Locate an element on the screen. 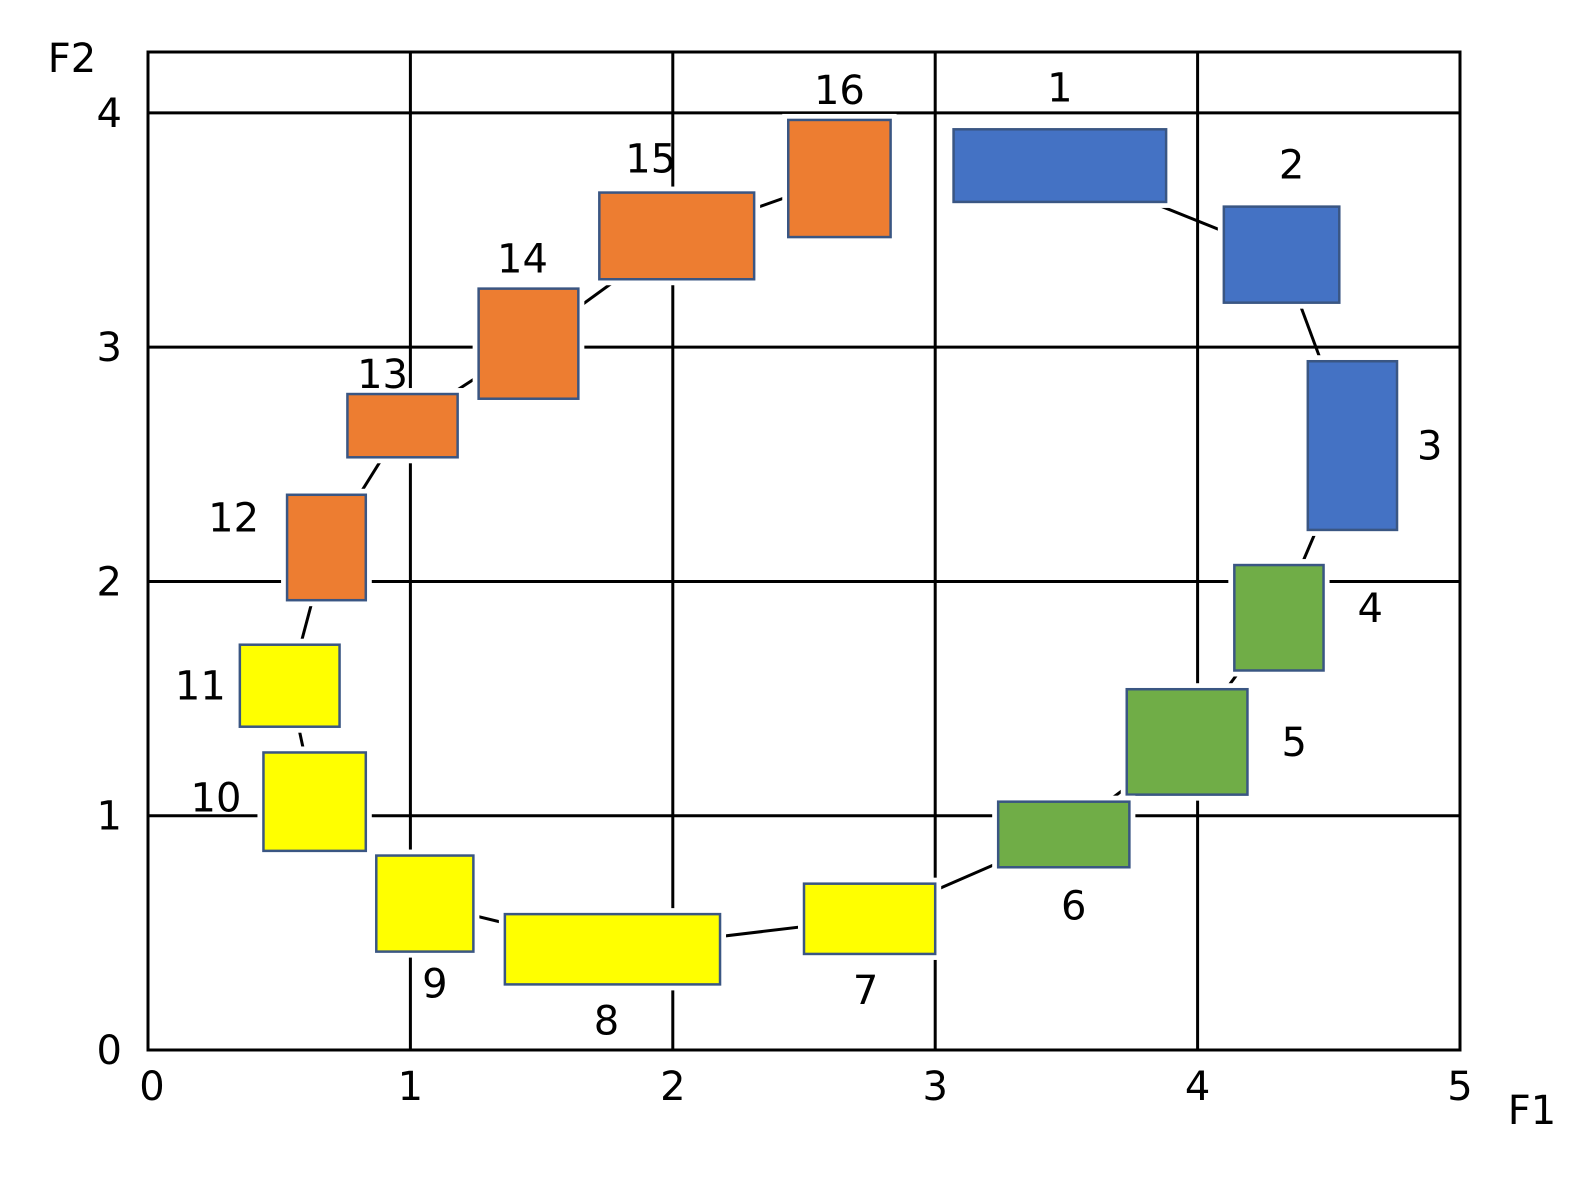 The width and height of the screenshot is (1588, 1204). box-label-7: 7 is located at coordinates (865, 991).